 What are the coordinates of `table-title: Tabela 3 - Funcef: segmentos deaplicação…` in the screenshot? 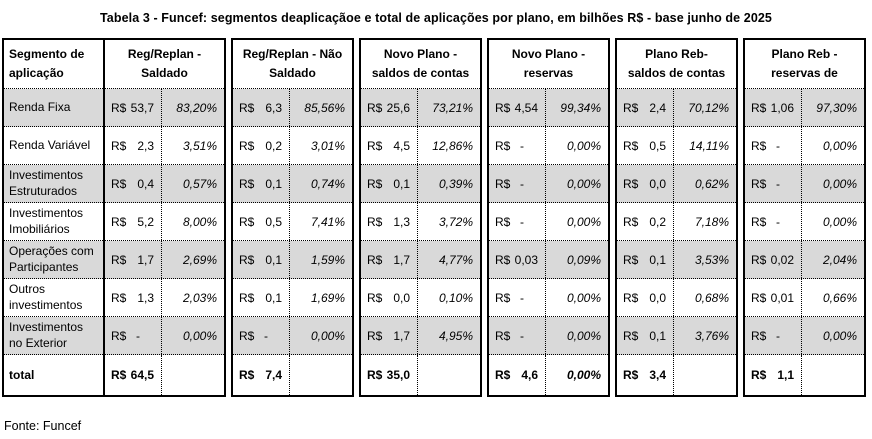 It's located at (436, 18).